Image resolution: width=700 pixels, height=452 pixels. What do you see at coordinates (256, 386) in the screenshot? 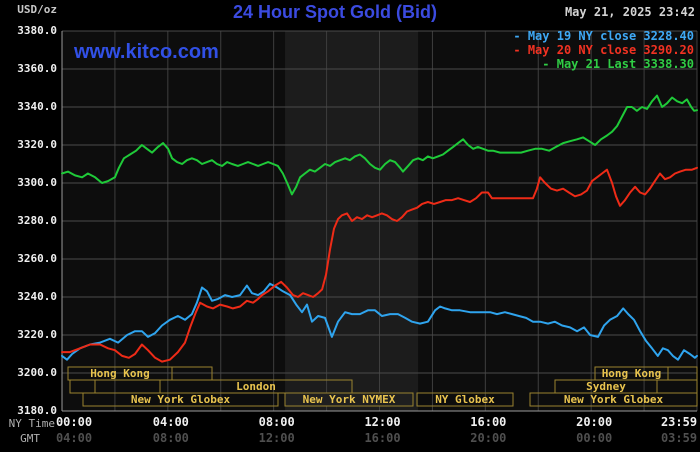
I see `session-label: London` at bounding box center [256, 386].